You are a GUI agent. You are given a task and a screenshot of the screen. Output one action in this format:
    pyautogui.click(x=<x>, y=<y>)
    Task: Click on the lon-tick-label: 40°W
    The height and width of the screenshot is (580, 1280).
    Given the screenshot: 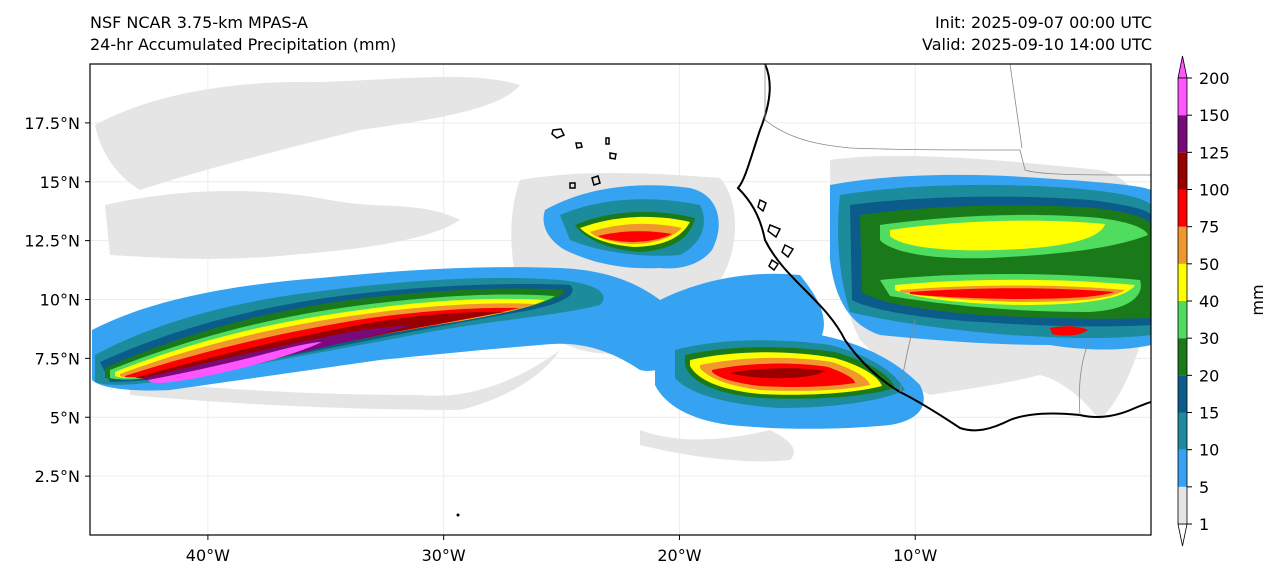 What is the action you would take?
    pyautogui.click(x=208, y=555)
    